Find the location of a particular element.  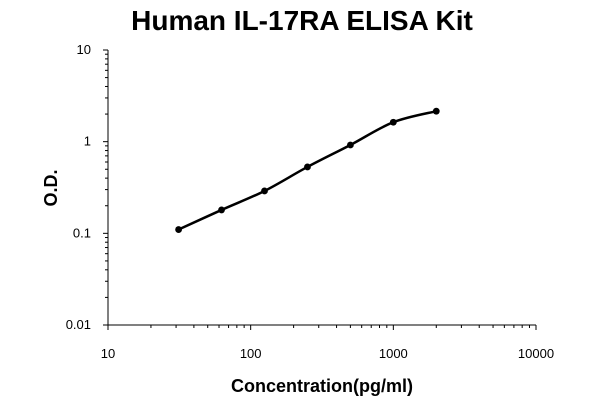

chart-title: Human IL-17RA ELISA Kit is located at coordinates (302, 20).